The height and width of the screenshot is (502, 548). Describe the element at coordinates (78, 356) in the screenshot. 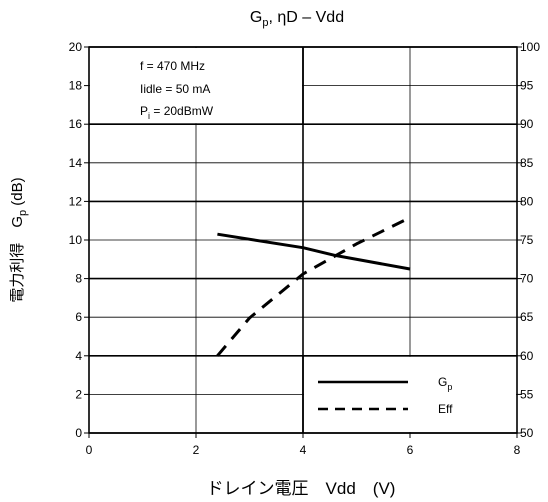

I see `y-tick-label: 4` at that location.